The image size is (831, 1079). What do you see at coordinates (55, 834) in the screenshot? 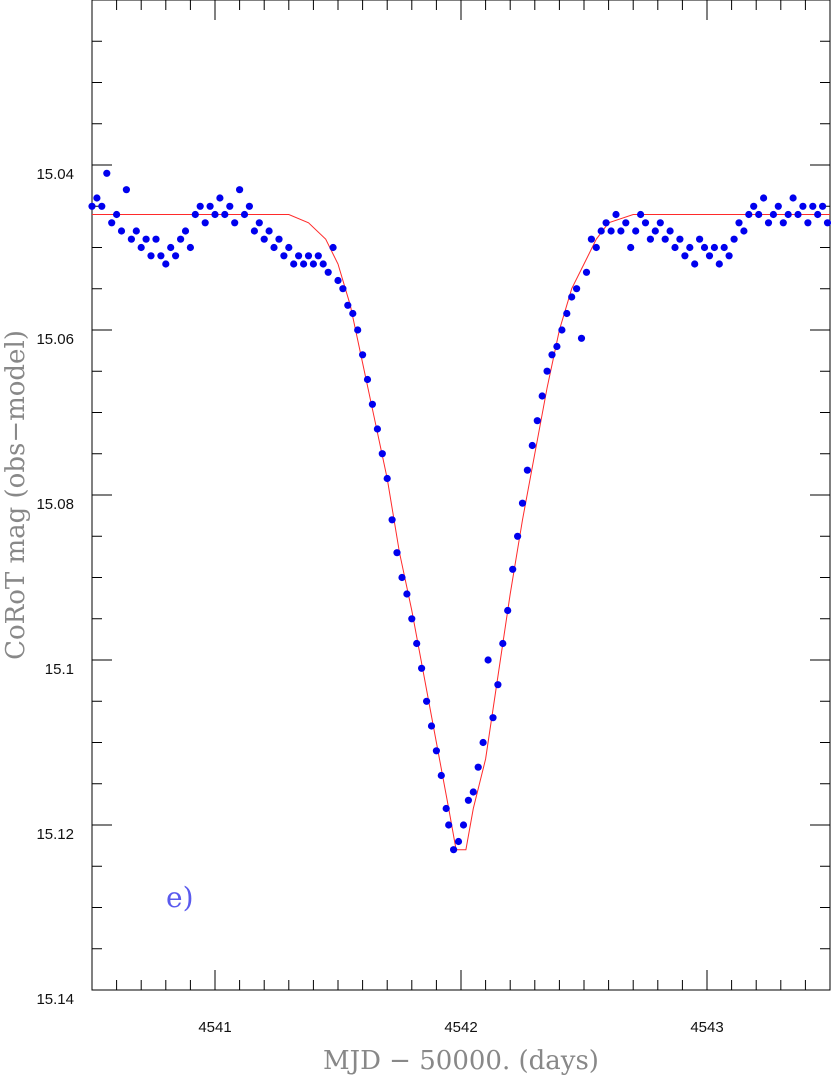
I see `y-tick-label: 15.12` at bounding box center [55, 834].